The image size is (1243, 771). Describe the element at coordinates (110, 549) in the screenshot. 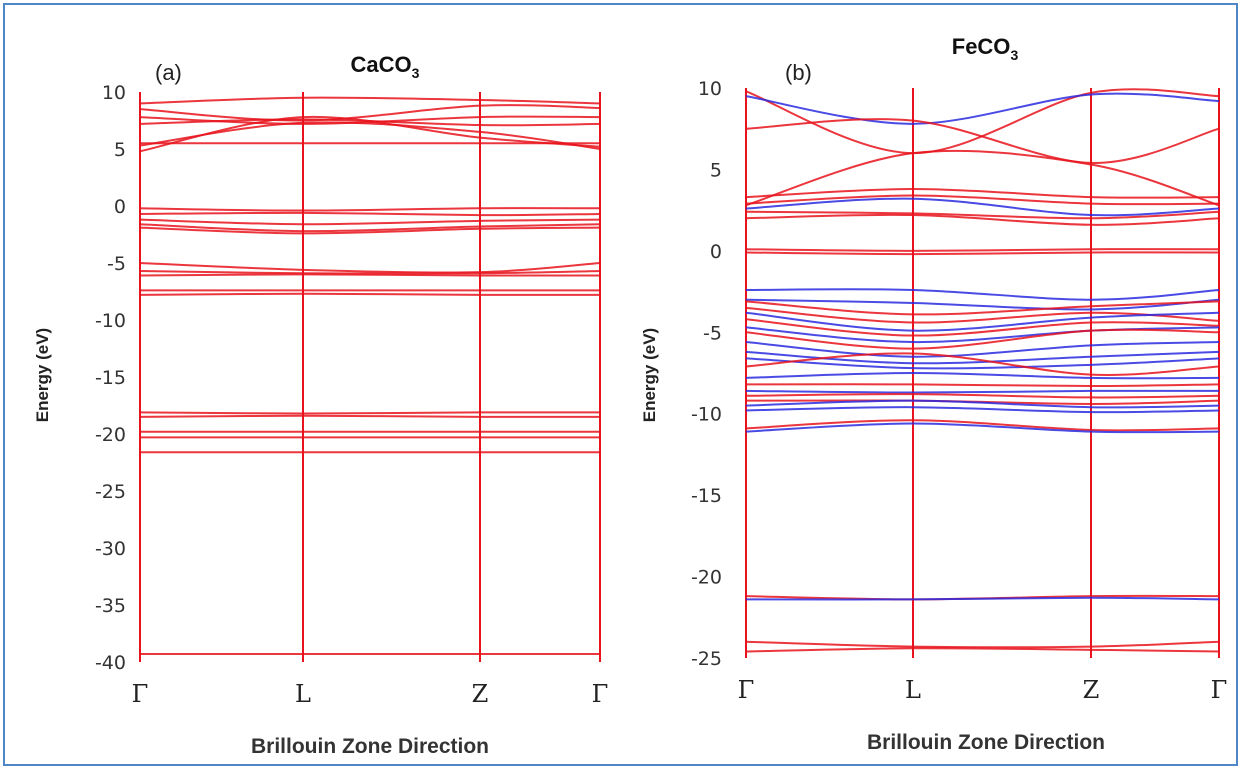

I see `y-tick-label: -30` at that location.